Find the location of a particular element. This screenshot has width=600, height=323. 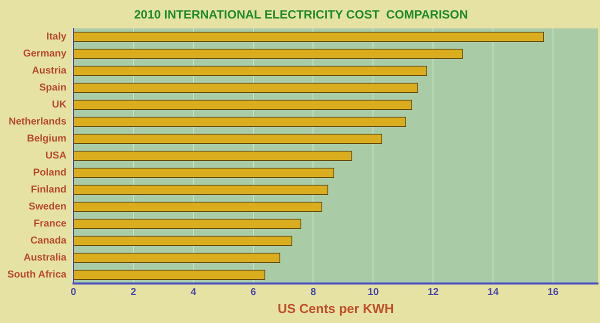

x-tick-label: 16 is located at coordinates (553, 292).